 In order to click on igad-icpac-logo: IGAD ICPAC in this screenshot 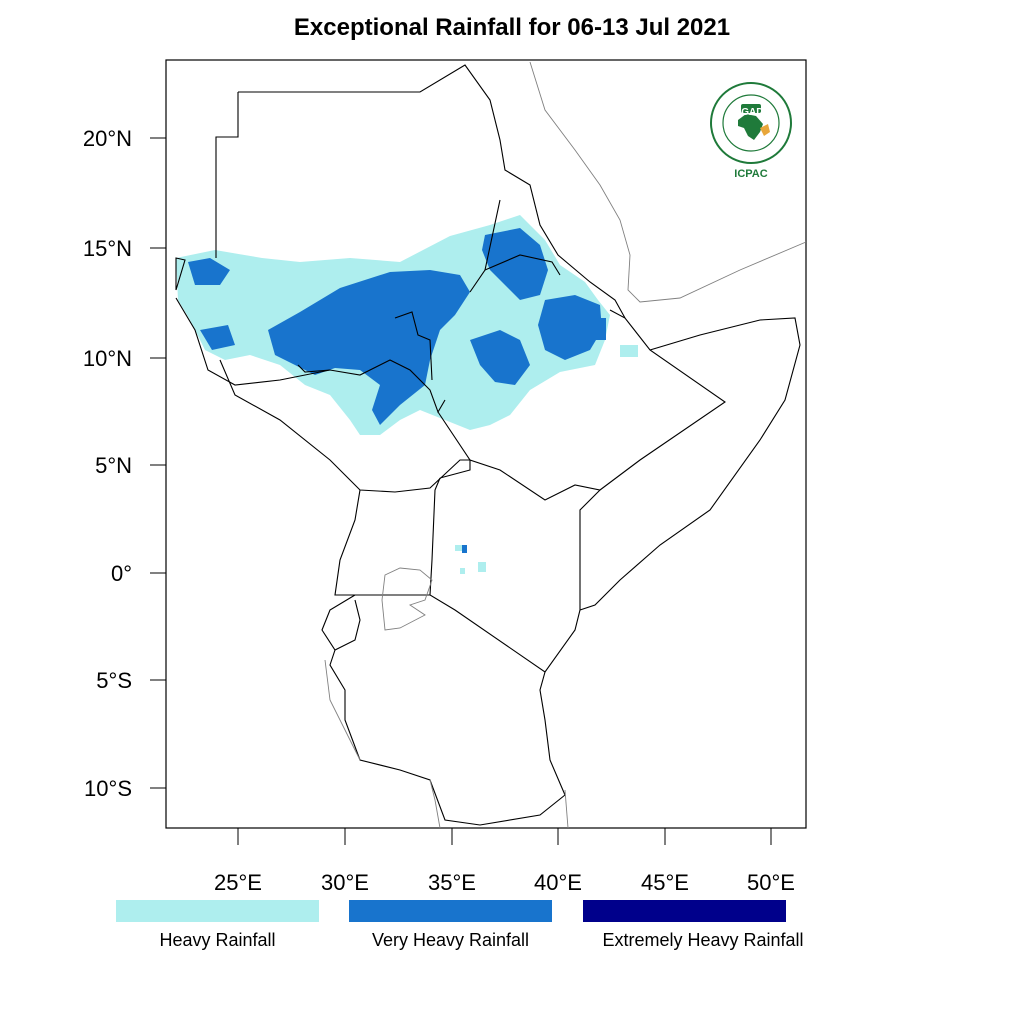, I will do `click(751, 132)`.